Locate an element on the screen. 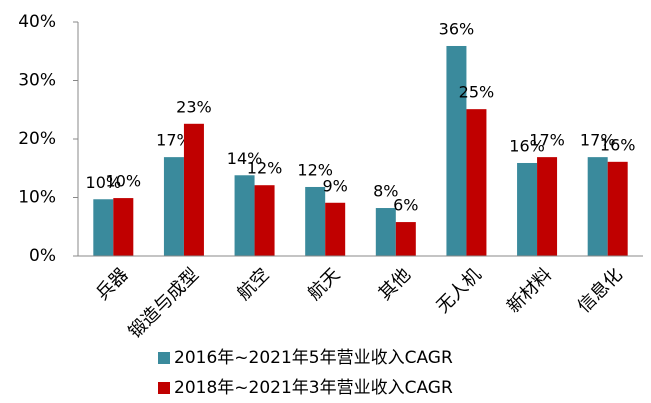  y-tick-label: 40% is located at coordinates (37, 22).